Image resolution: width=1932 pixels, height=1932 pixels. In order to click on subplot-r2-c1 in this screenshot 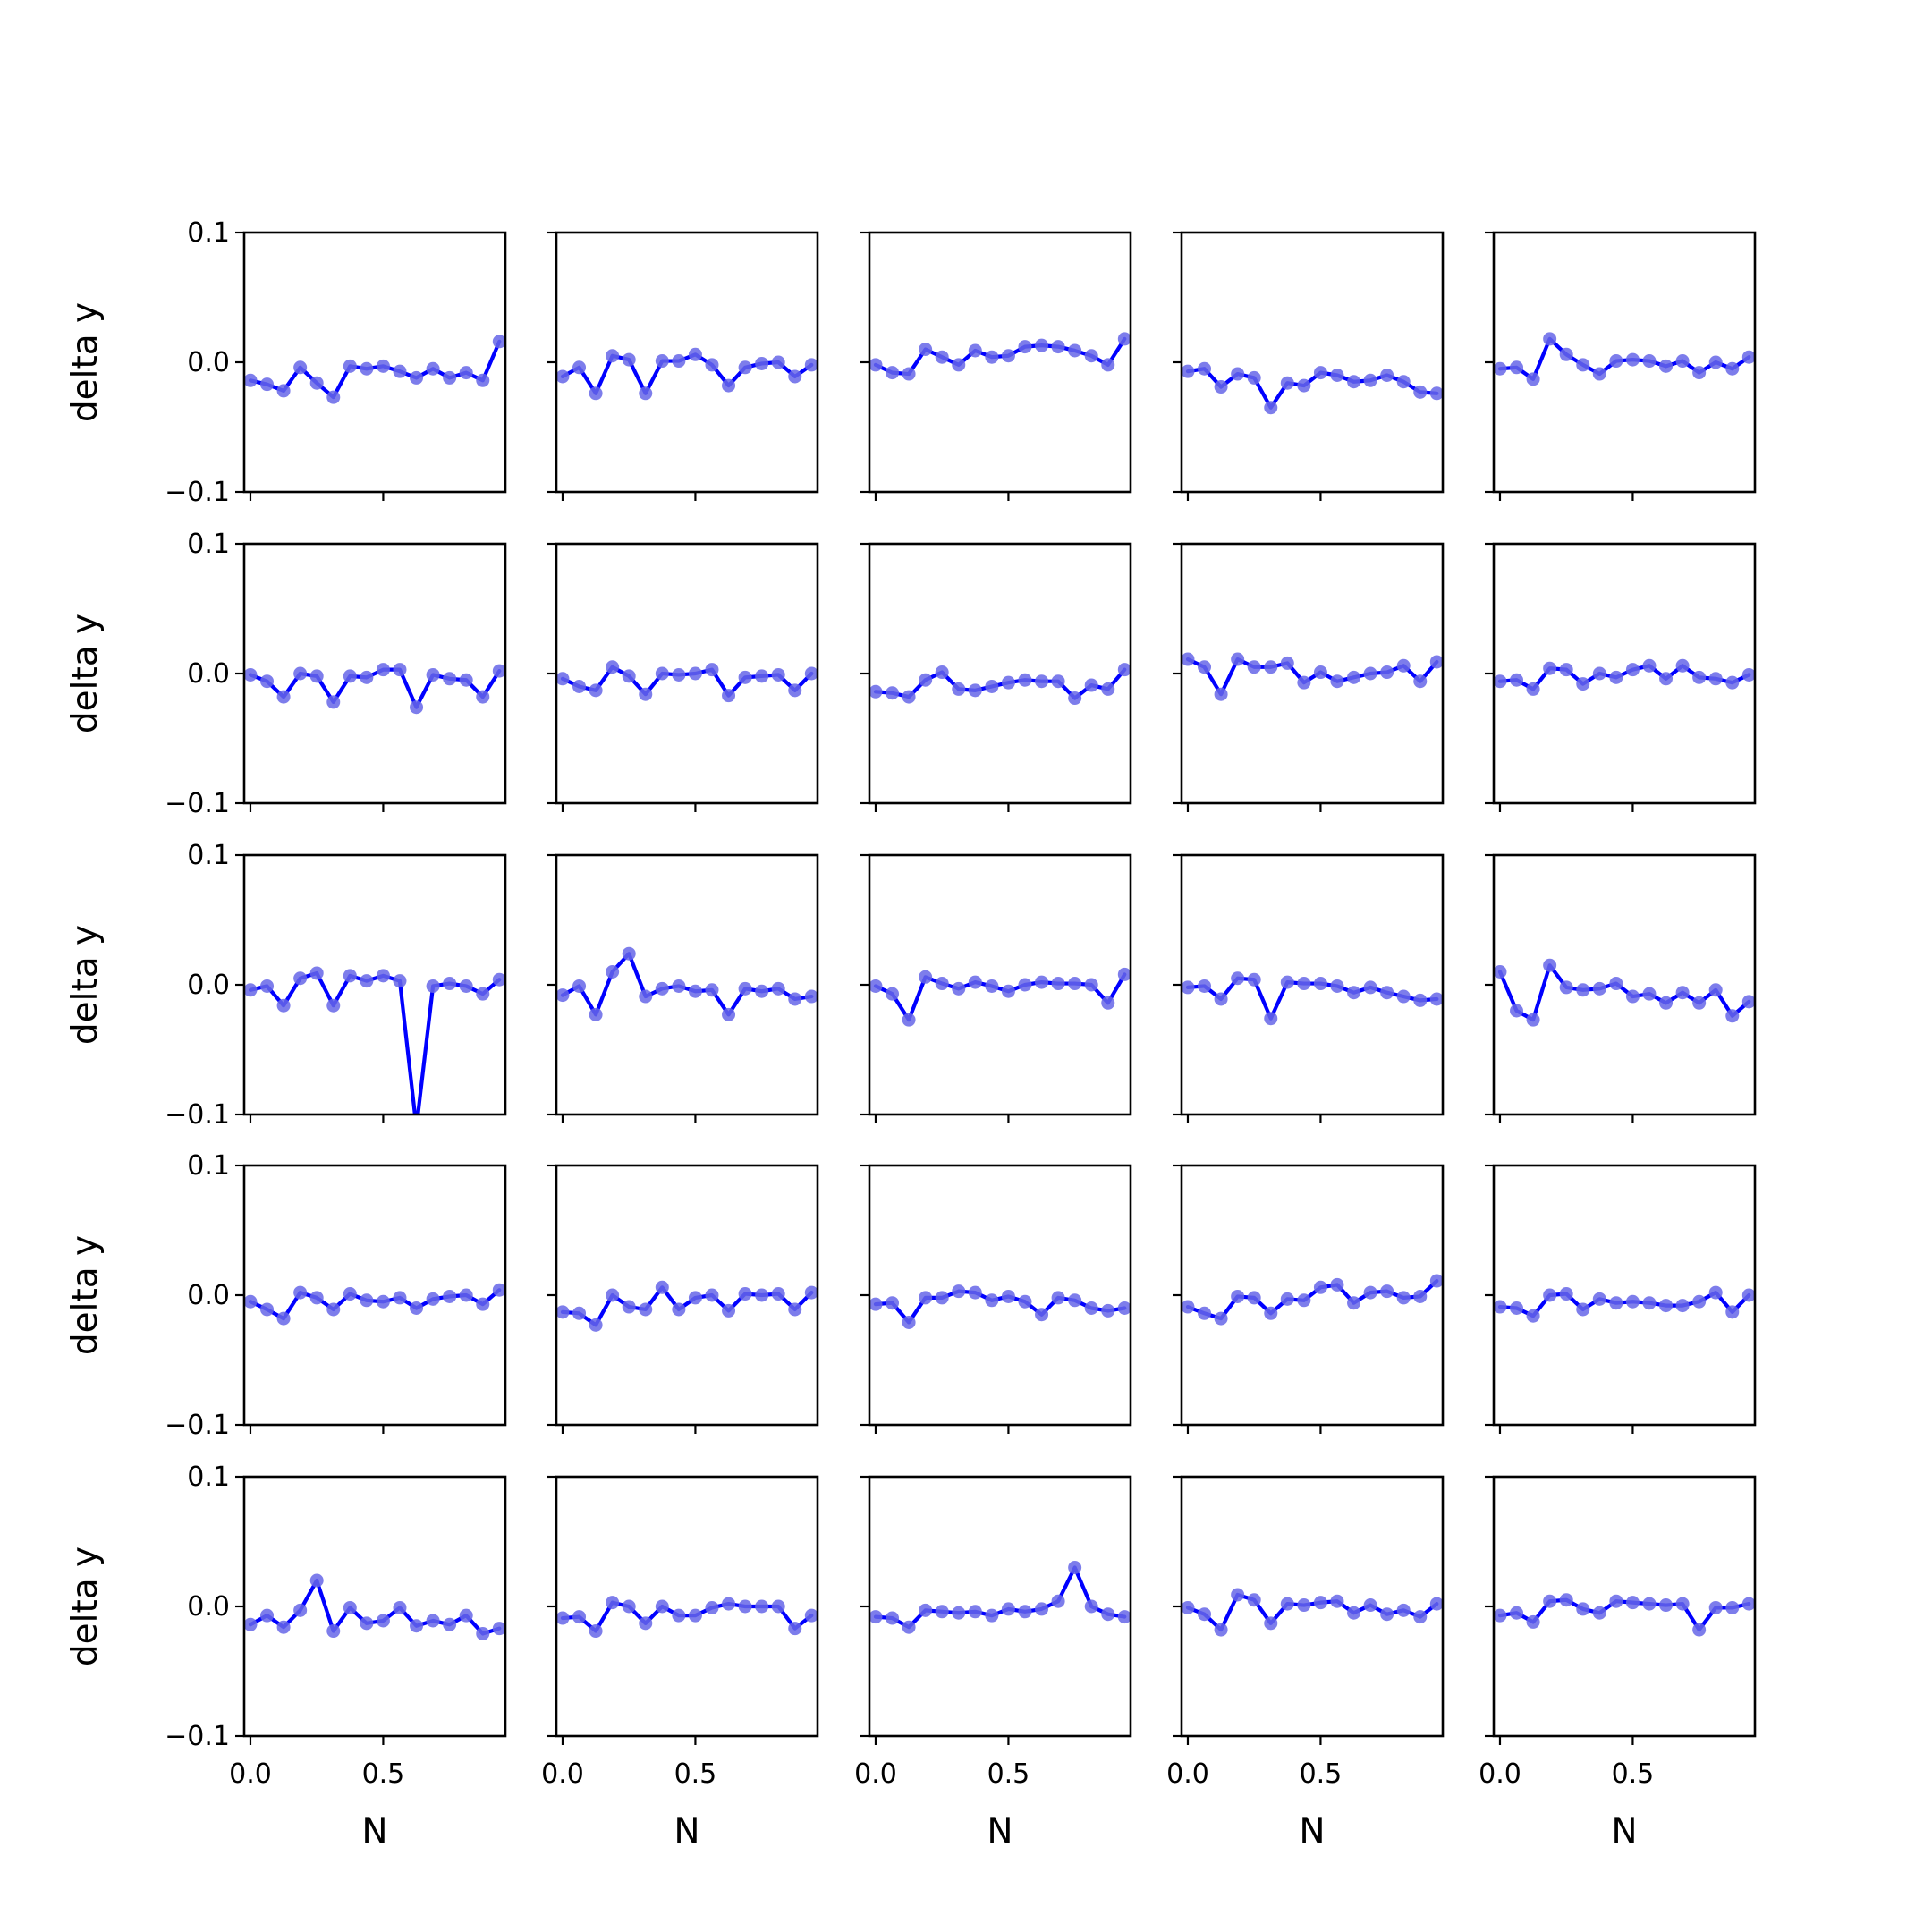, I will do `click(683, 988)`.